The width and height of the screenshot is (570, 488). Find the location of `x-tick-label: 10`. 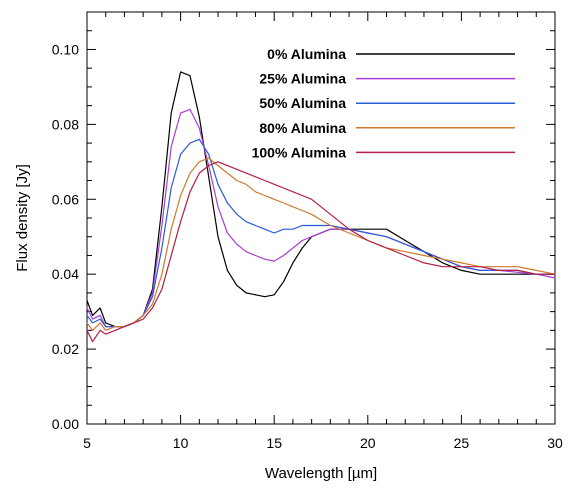

x-tick-label: 10 is located at coordinates (181, 443).